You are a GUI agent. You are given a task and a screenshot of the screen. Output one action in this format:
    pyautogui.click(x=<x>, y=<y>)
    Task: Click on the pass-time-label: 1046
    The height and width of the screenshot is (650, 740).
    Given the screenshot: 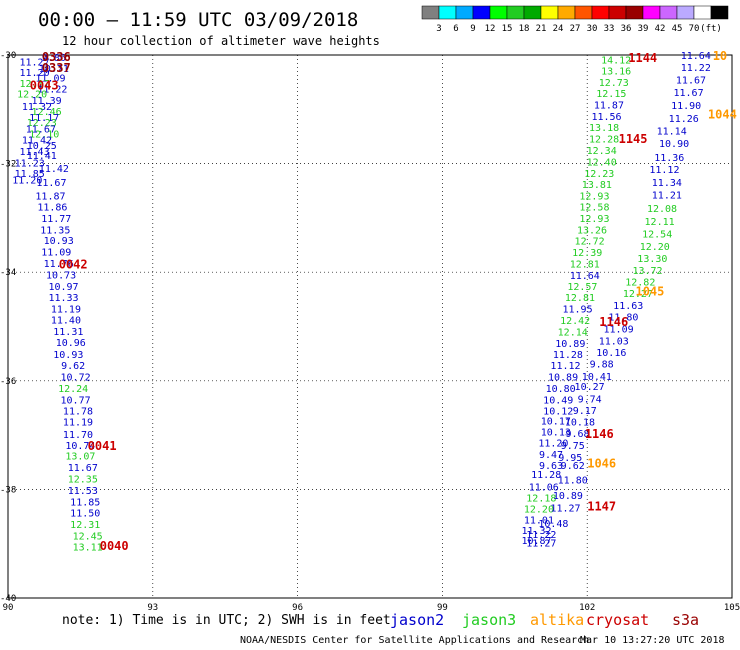 What is the action you would take?
    pyautogui.click(x=601, y=463)
    